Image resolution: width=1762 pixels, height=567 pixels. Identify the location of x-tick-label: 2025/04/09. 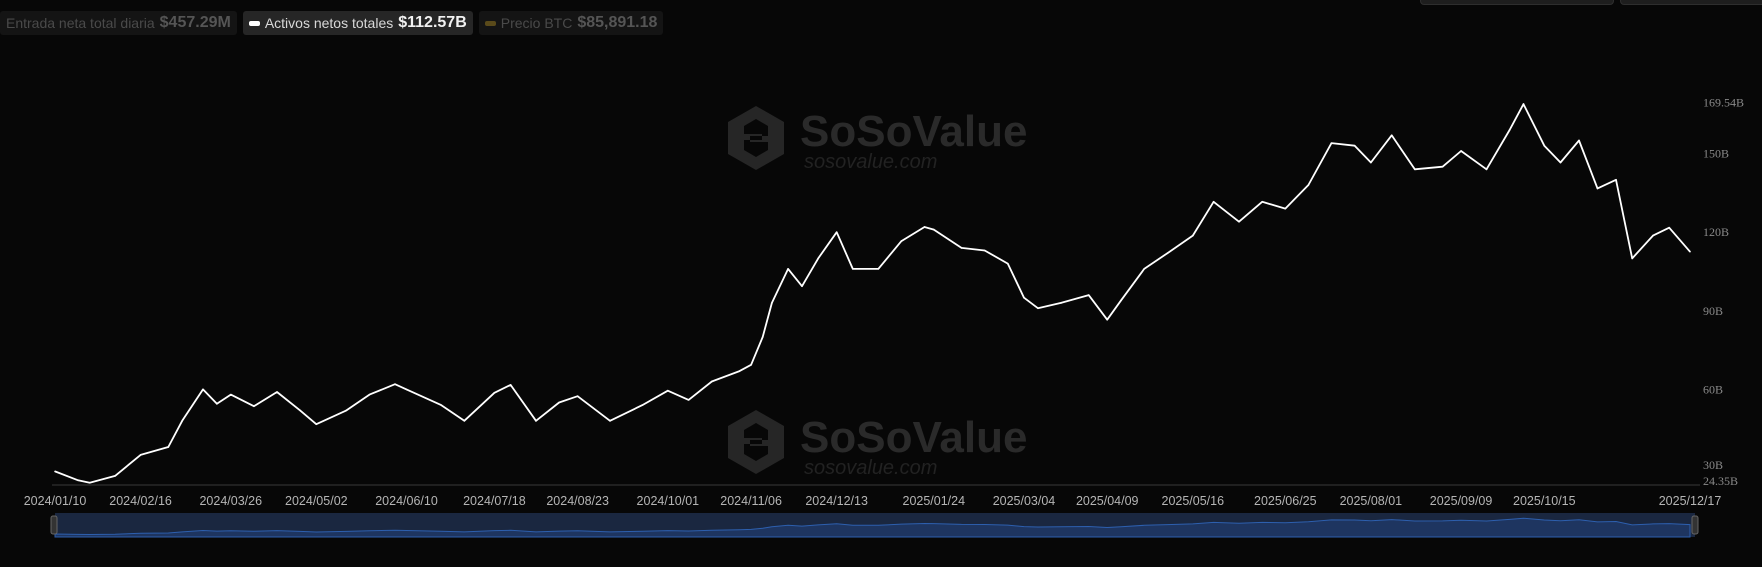
(1107, 501).